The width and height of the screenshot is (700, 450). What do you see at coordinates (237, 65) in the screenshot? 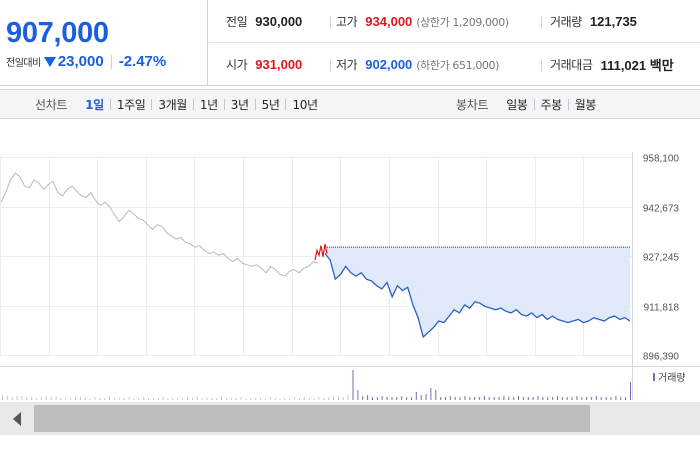
I see `open-label: 시가` at bounding box center [237, 65].